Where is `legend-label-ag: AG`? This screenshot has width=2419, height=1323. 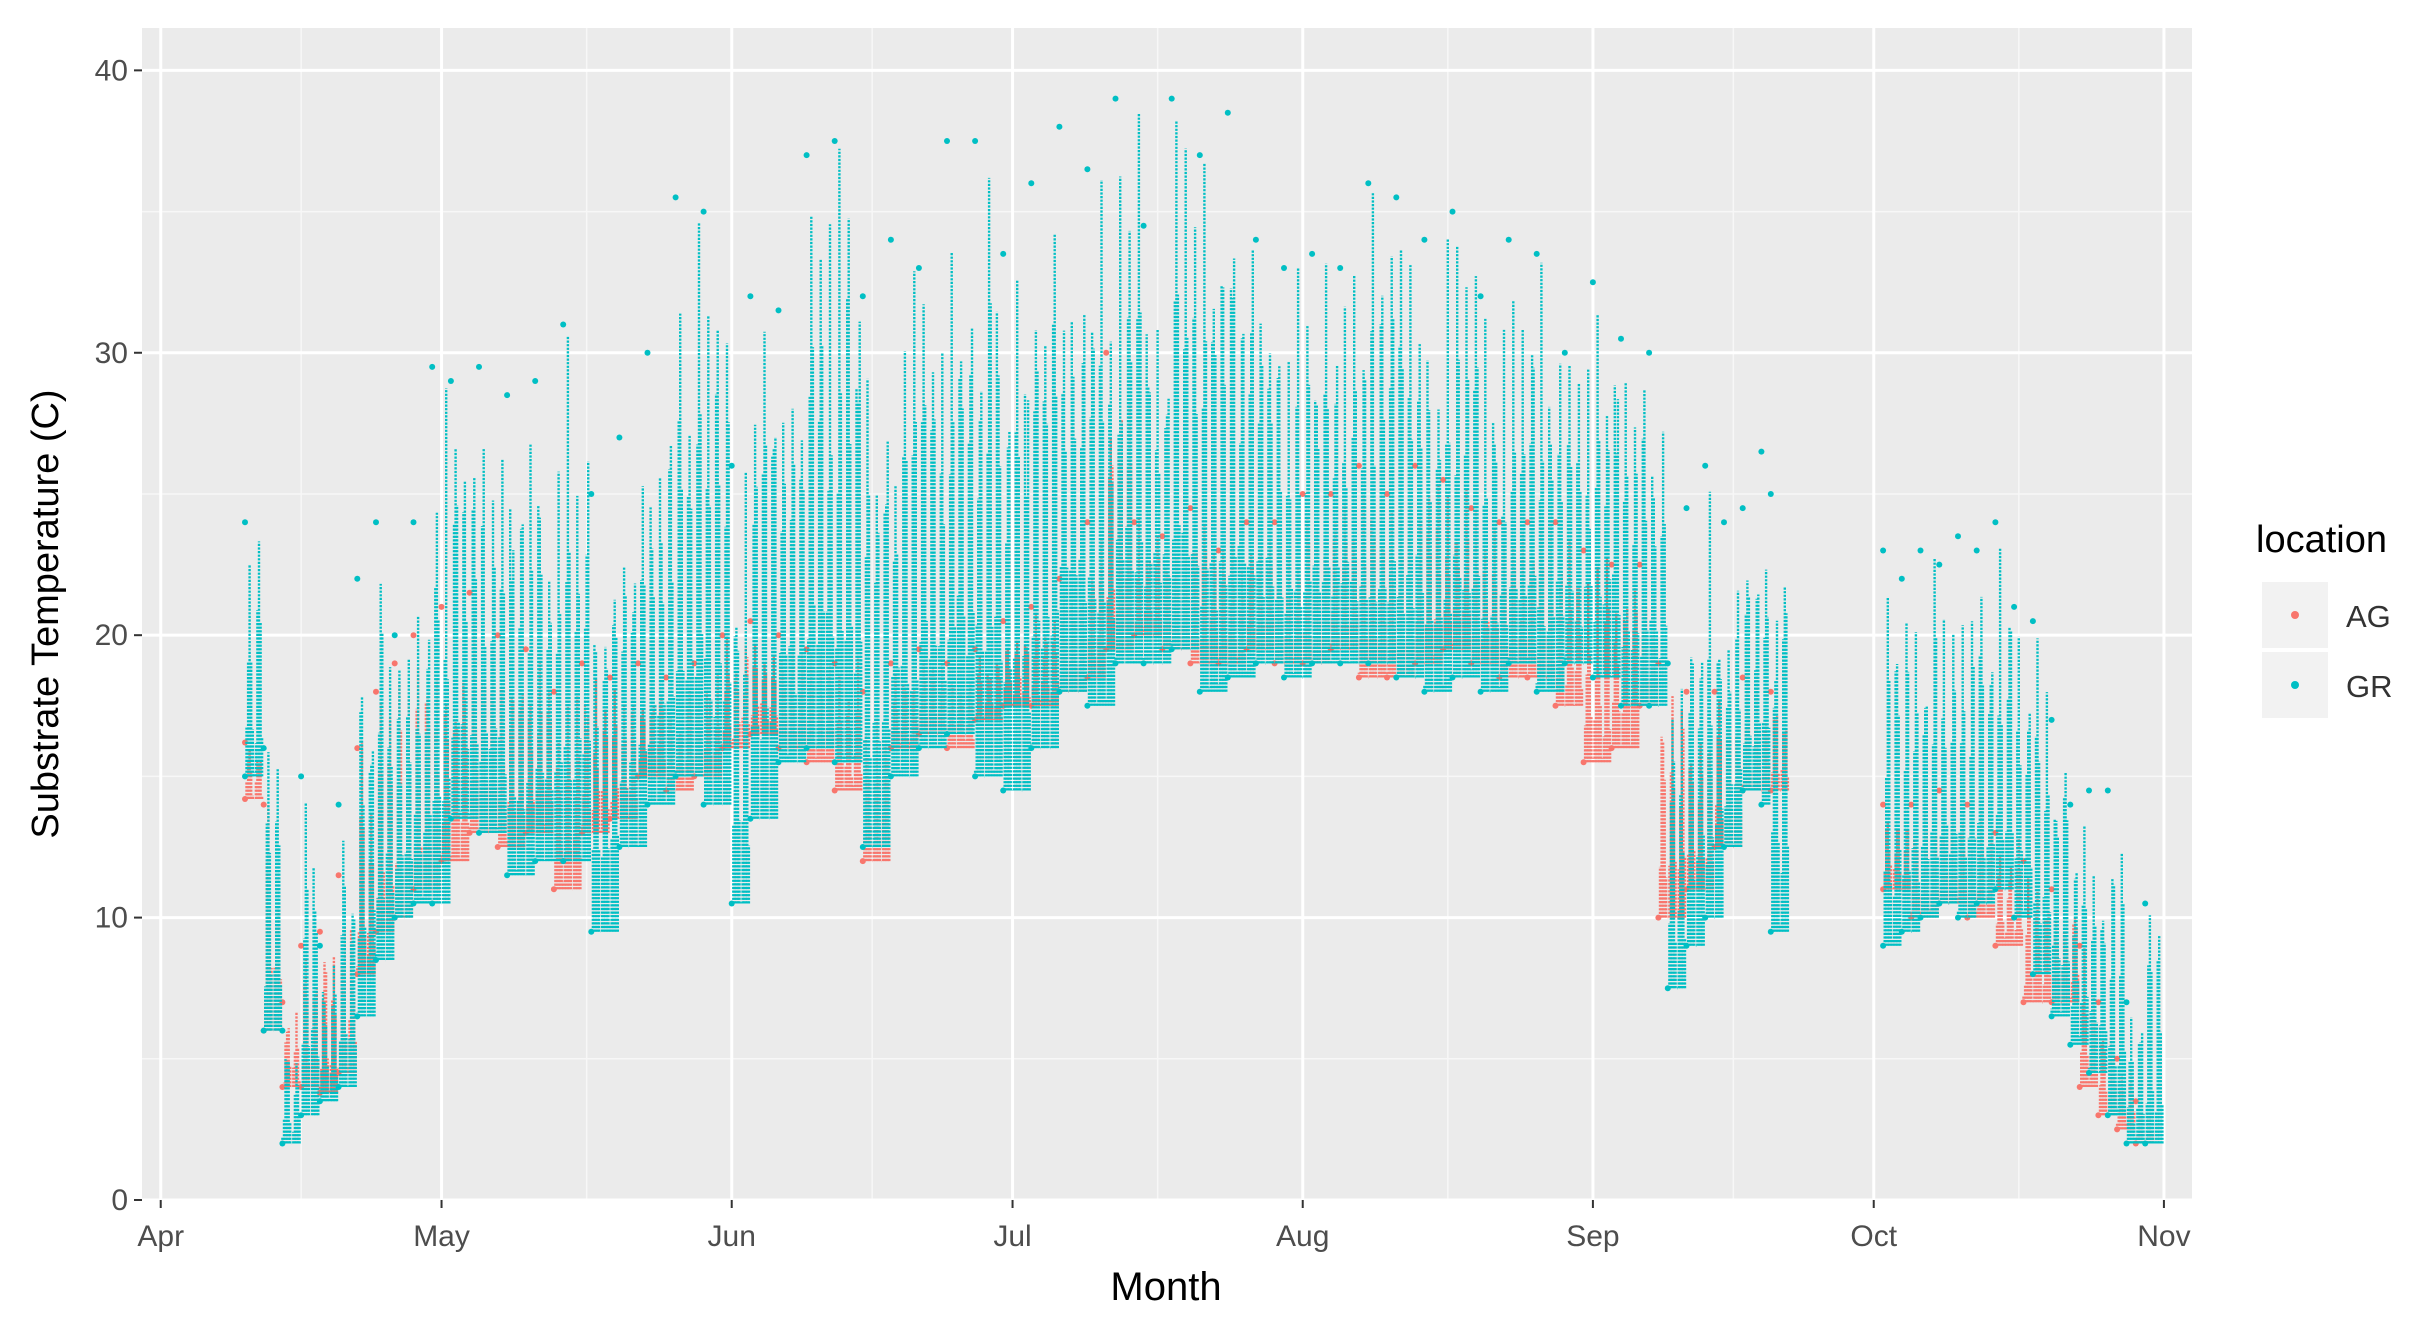 legend-label-ag: AG is located at coordinates (2368, 616).